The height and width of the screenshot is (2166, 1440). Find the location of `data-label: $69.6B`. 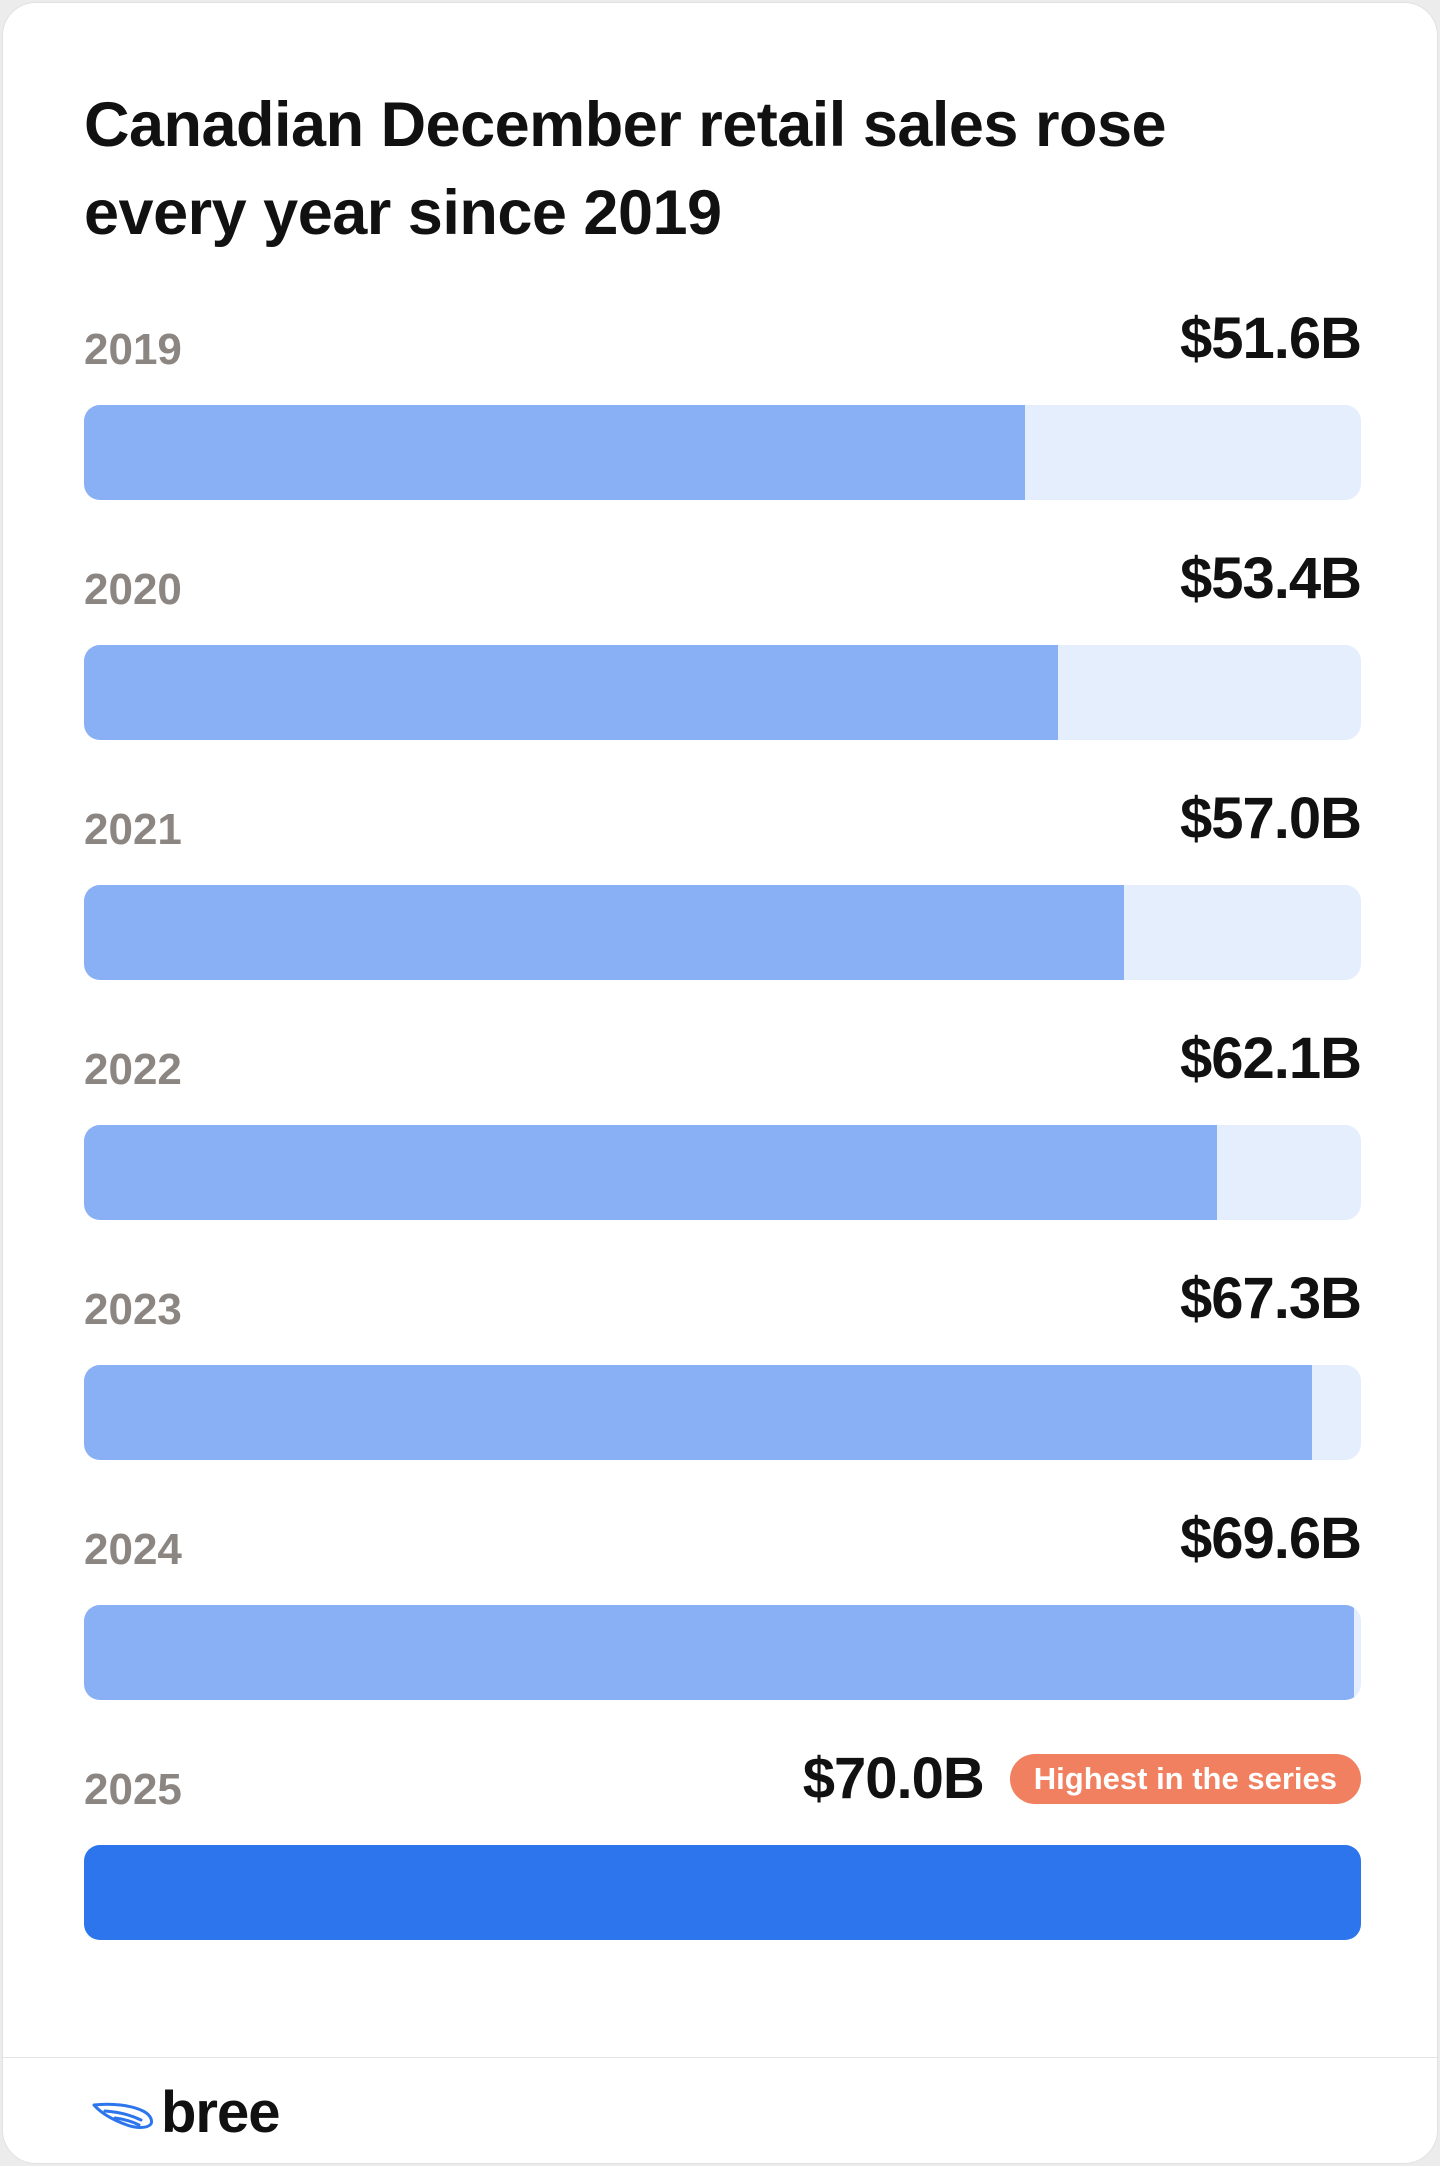

data-label: $69.6B is located at coordinates (1270, 1538).